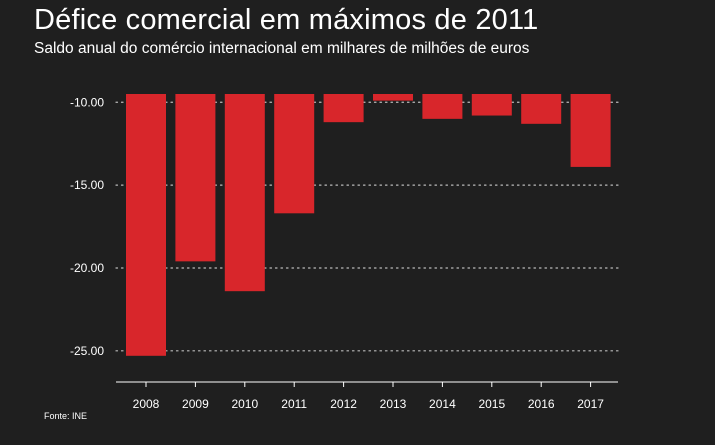 This screenshot has height=445, width=715. Describe the element at coordinates (343, 404) in the screenshot. I see `x-tick-label: 2012` at that location.